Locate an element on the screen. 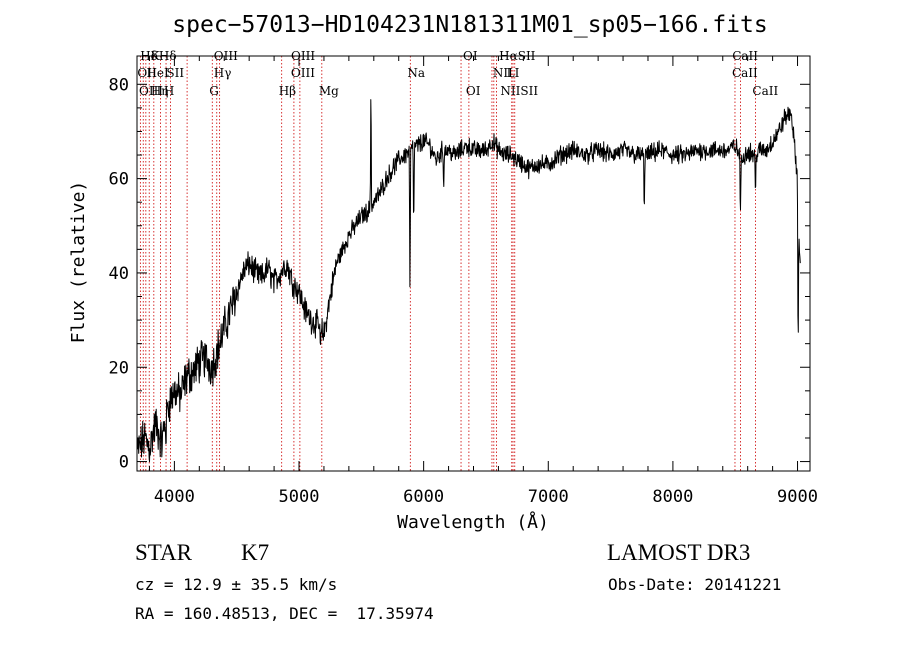 The width and height of the screenshot is (900, 649). y-tick-label: 60 is located at coordinates (119, 180).